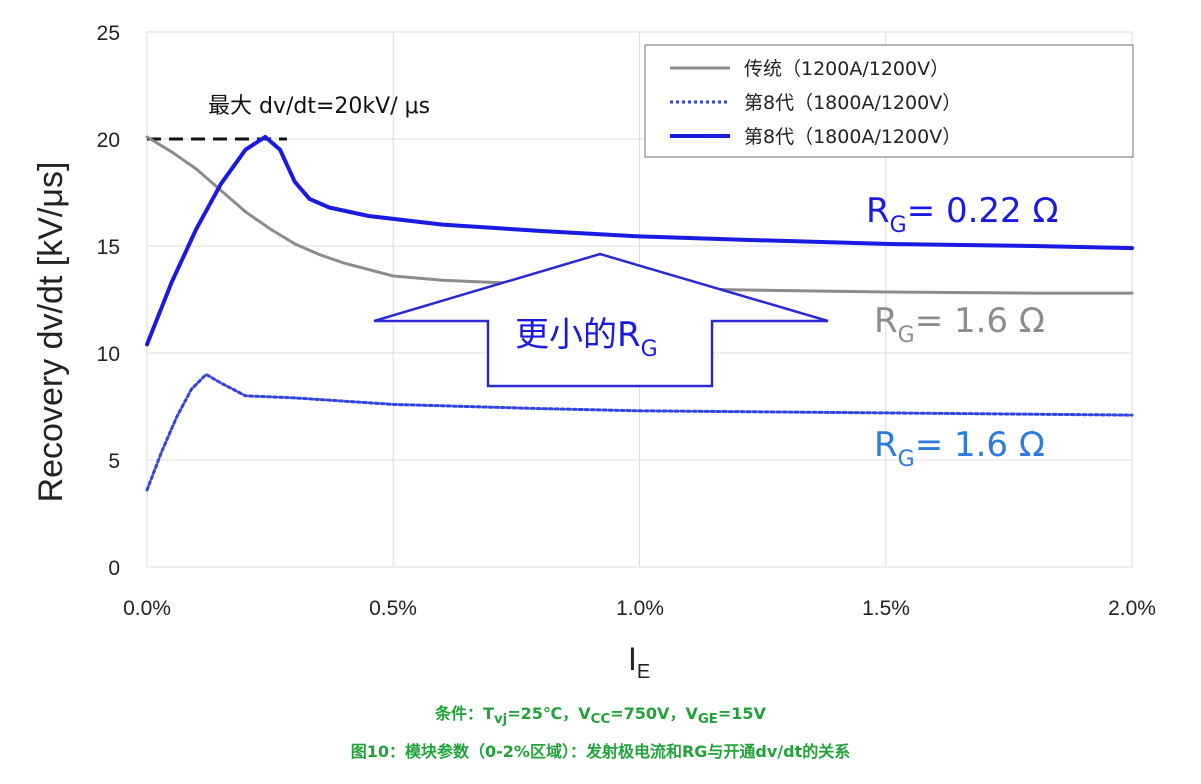 Image resolution: width=1201 pixels, height=784 pixels. What do you see at coordinates (51, 332) in the screenshot?
I see `y-axis-label: Recovery dv/dt [kV/μs]` at bounding box center [51, 332].